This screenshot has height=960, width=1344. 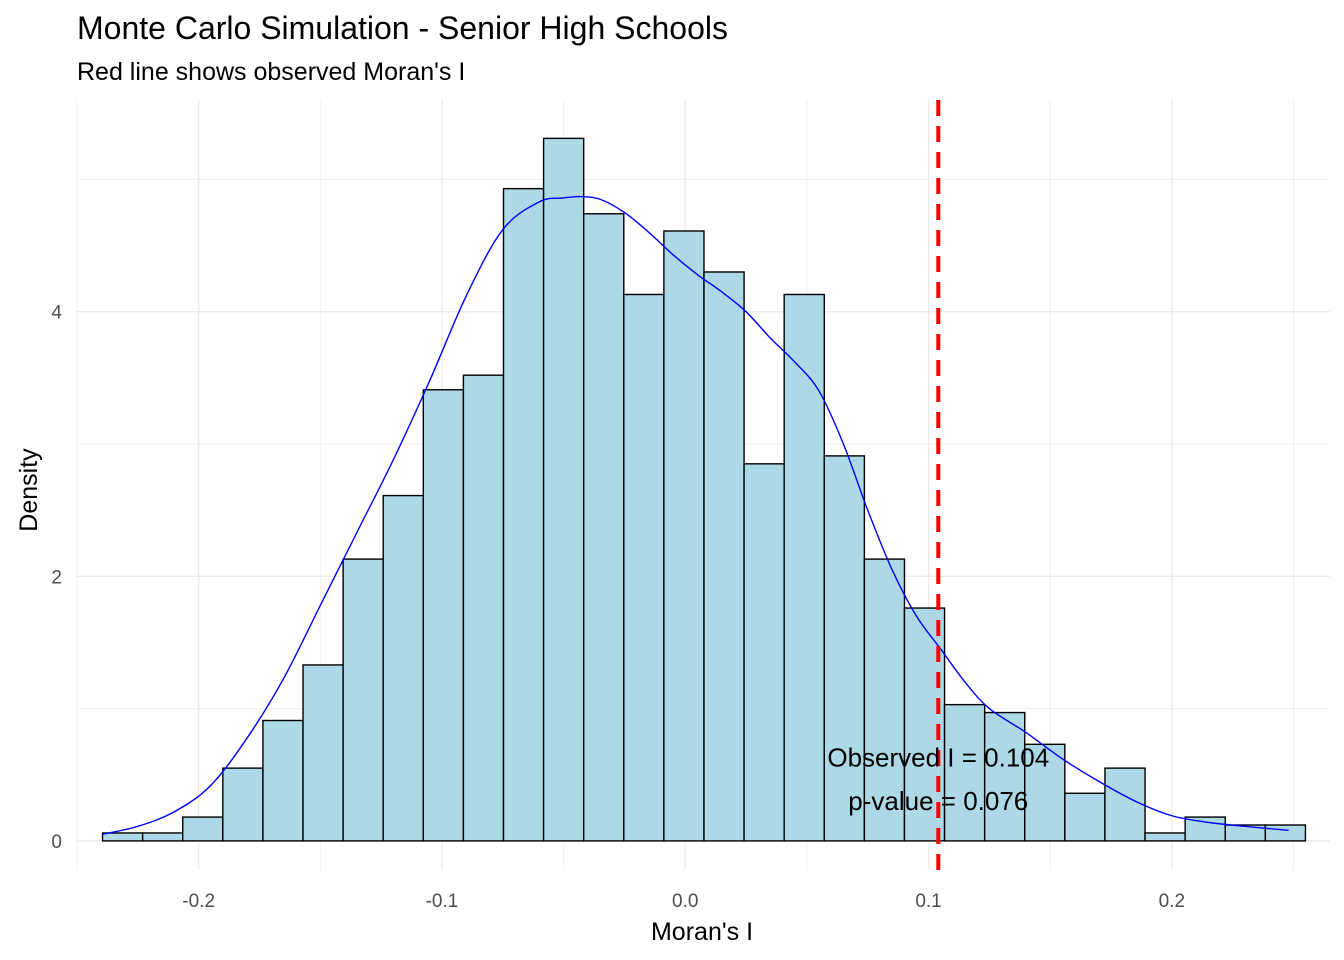 What do you see at coordinates (29, 490) in the screenshot?
I see `y-axis-title: Density` at bounding box center [29, 490].